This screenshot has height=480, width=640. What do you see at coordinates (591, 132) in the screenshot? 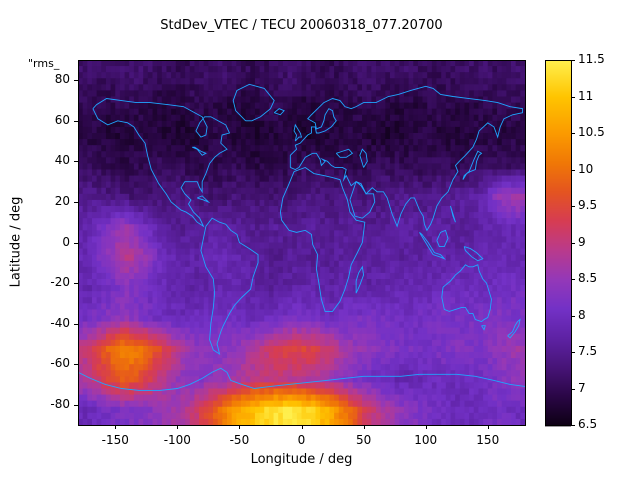
I see `colorbar-tick-label: 10.5` at bounding box center [591, 132].